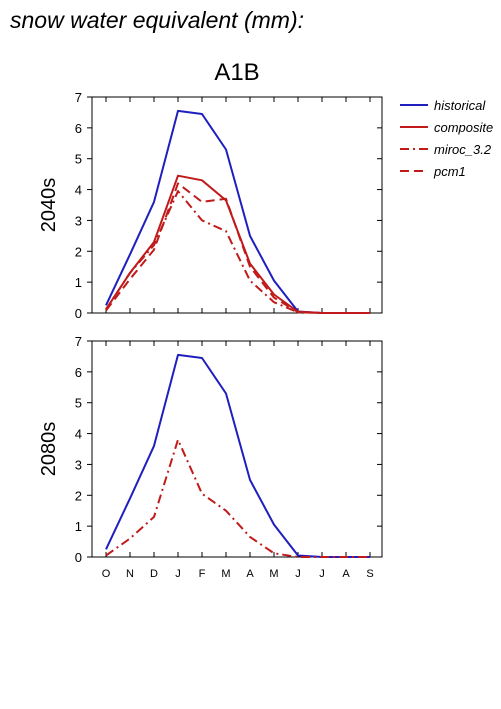 The height and width of the screenshot is (709, 501). I want to click on scenario-title: A1B, so click(236, 72).